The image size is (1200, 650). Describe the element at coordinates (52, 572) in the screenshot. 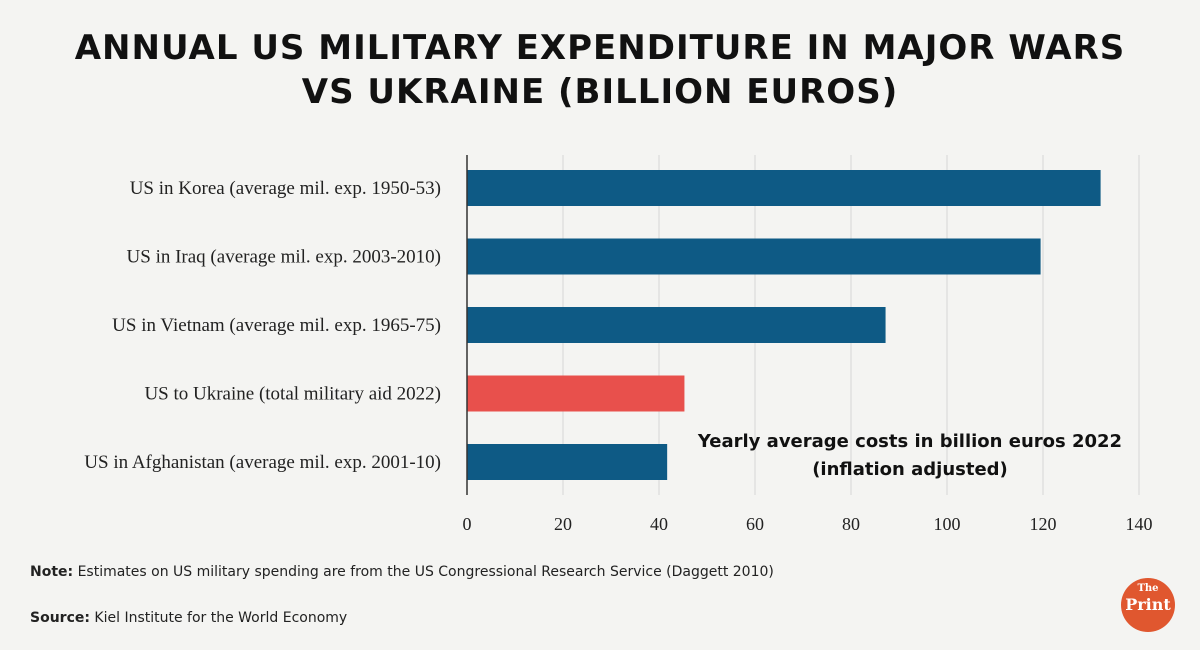

I see `note-label: Note:` at that location.